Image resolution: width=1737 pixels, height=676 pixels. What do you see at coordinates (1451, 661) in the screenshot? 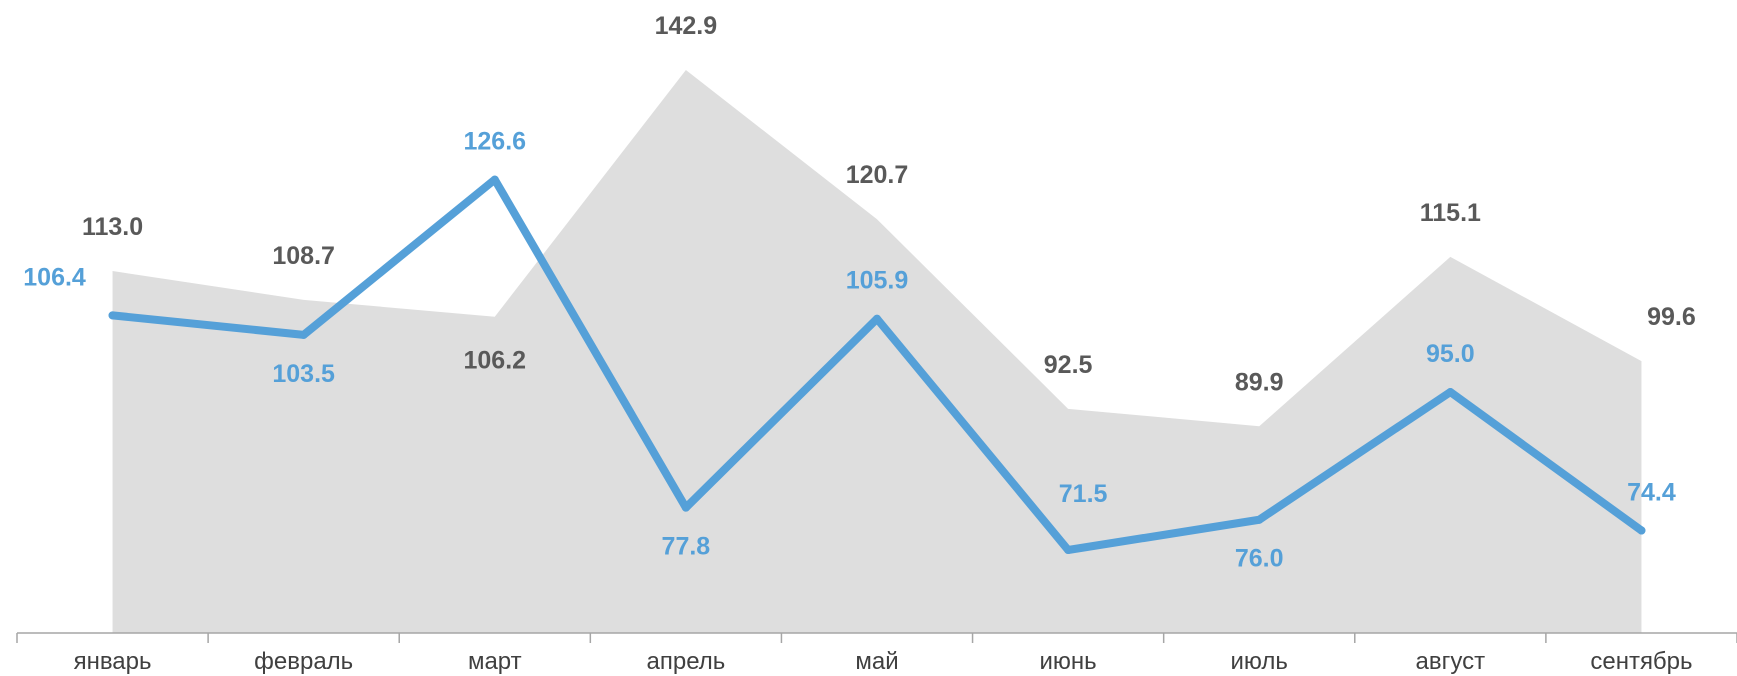
I see `category-label: август` at bounding box center [1451, 661].